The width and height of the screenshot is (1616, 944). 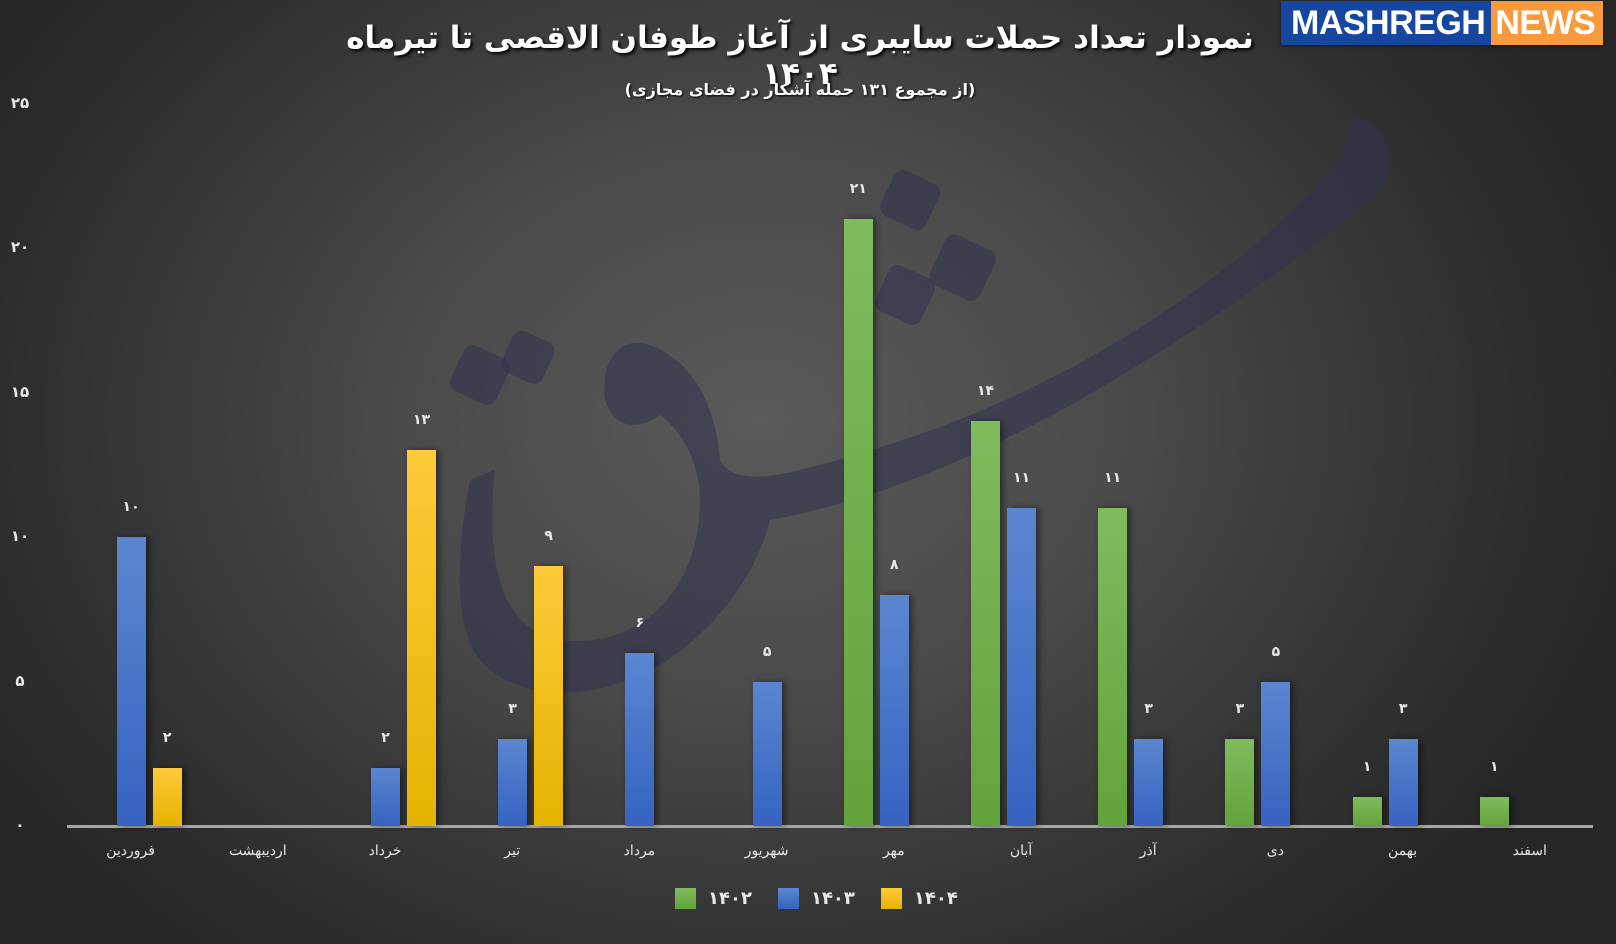 What do you see at coordinates (1148, 850) in the screenshot?
I see `x-tick-label: آذر` at bounding box center [1148, 850].